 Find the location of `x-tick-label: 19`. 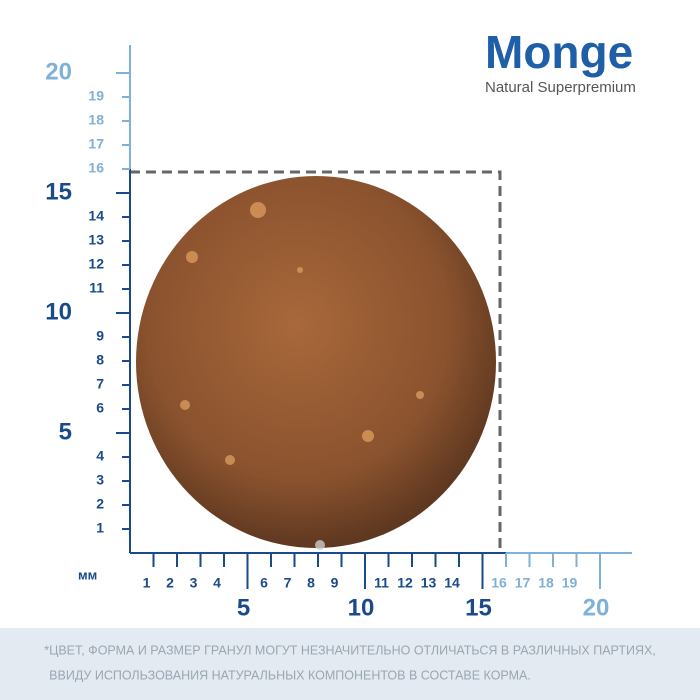

x-tick-label: 19 is located at coordinates (570, 583).